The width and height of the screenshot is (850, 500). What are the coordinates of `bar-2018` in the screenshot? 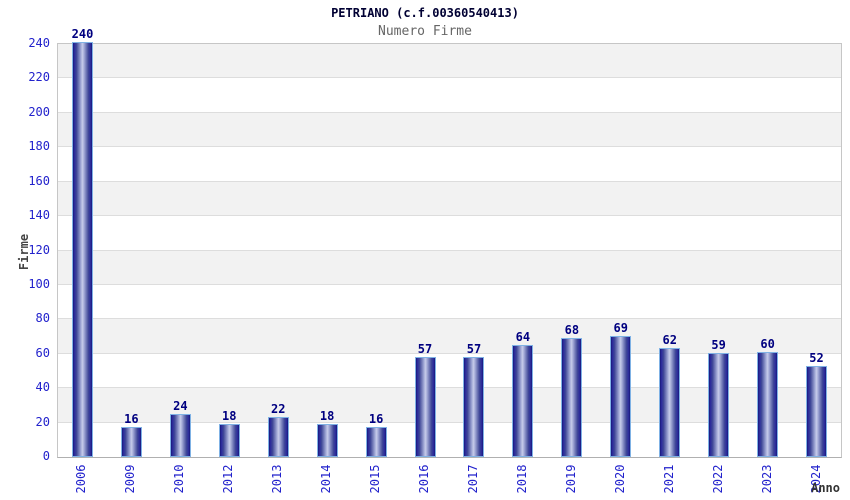 It's located at (523, 400).